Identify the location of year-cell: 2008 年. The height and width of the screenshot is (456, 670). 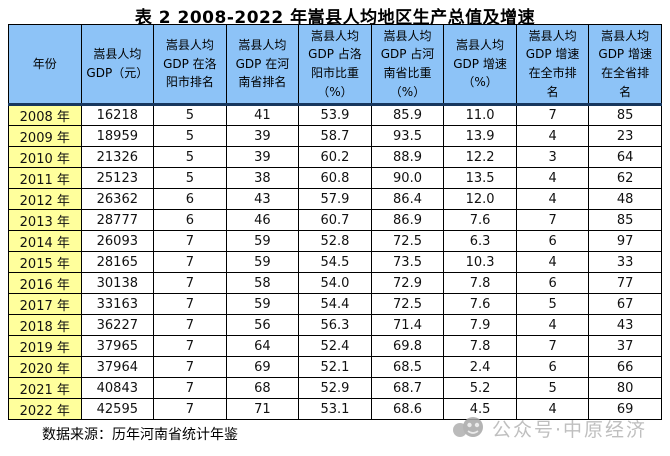
(45, 115).